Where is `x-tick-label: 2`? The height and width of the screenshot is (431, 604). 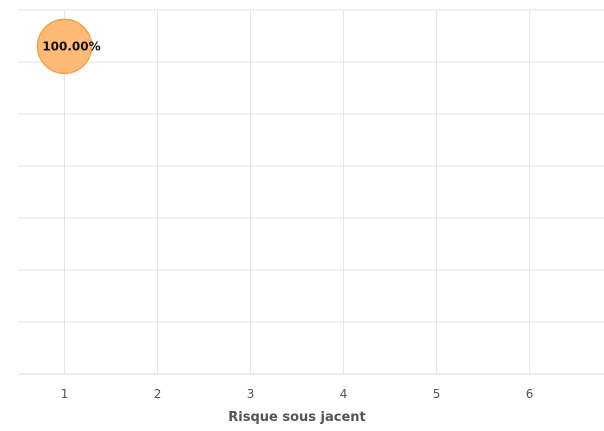 x-tick-label: 2 is located at coordinates (158, 394).